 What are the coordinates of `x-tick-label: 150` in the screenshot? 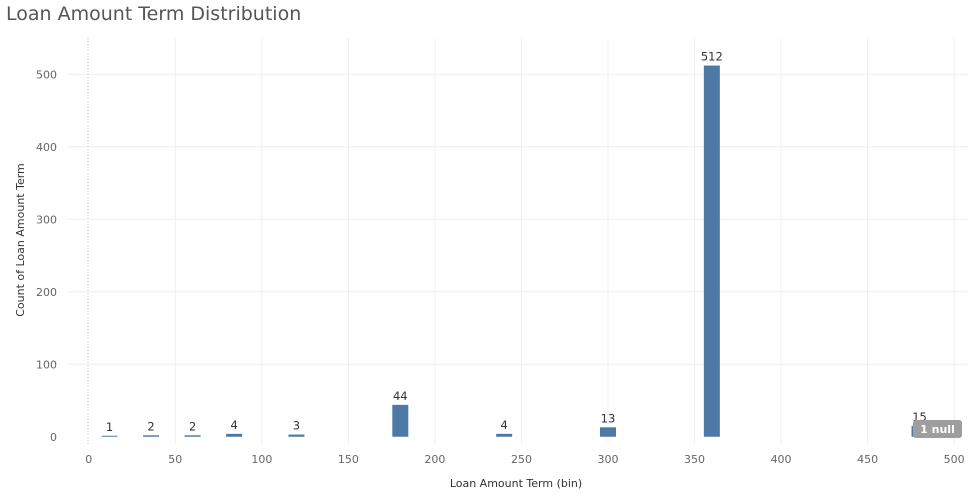 It's located at (348, 459).